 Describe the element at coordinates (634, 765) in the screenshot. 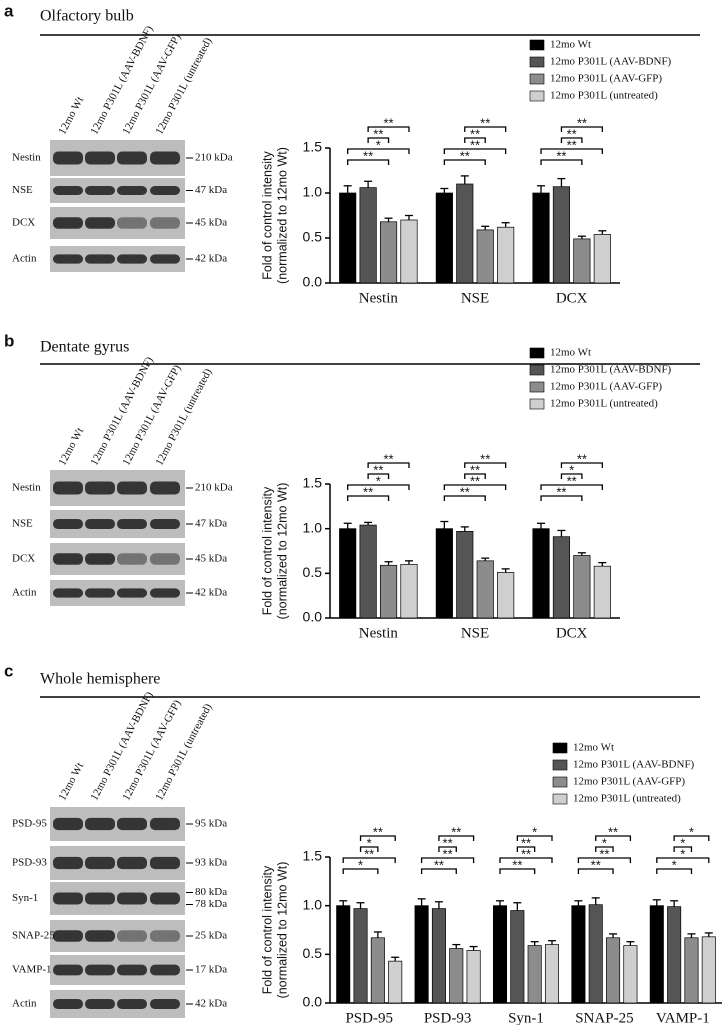

I see `legend-label: 12mo P301L (AAV-BDNF)` at that location.